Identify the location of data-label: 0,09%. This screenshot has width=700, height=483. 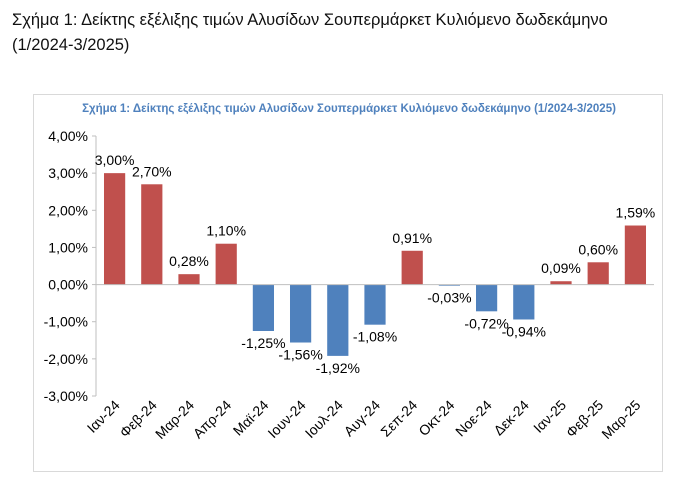
(561, 268).